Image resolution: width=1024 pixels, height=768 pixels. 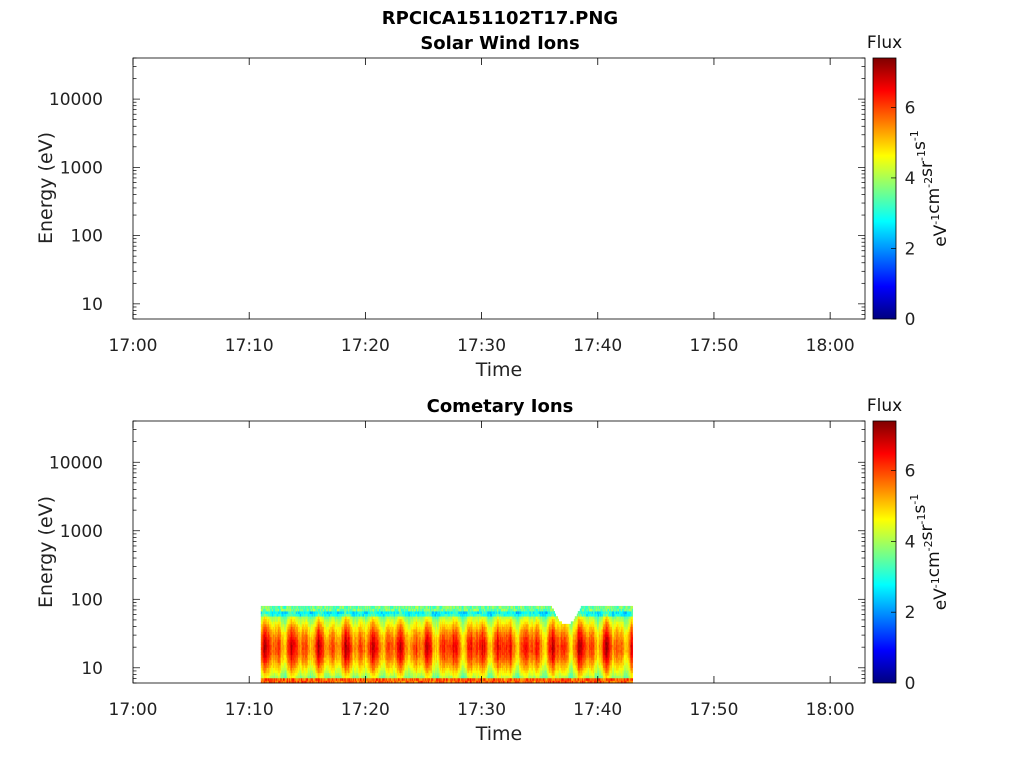 What do you see at coordinates (133, 346) in the screenshot?
I see `x-tick-label: 17:00` at bounding box center [133, 346].